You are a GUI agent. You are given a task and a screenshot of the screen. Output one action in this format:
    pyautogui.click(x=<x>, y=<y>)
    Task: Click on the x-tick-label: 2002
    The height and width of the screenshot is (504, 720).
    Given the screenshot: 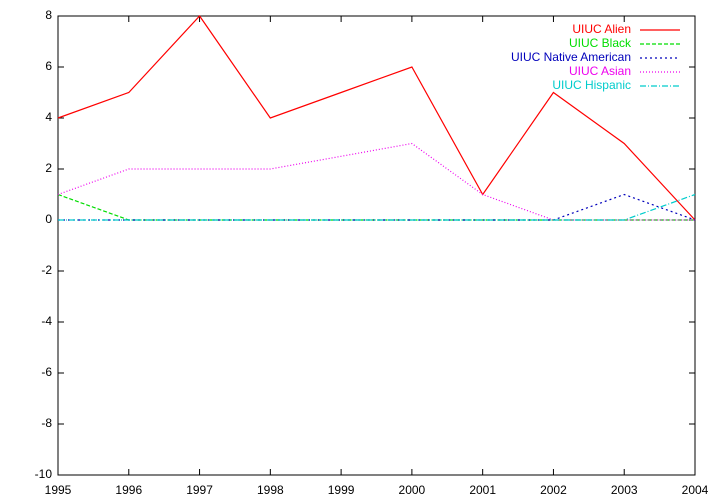 What is the action you would take?
    pyautogui.click(x=553, y=490)
    